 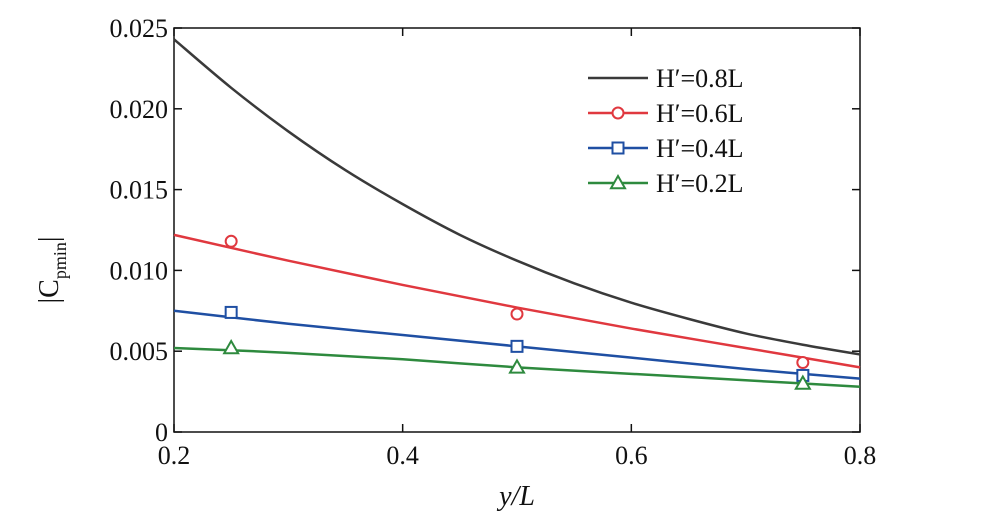 What do you see at coordinates (860, 455) in the screenshot?
I see `x-tick-label: 0.8` at bounding box center [860, 455].